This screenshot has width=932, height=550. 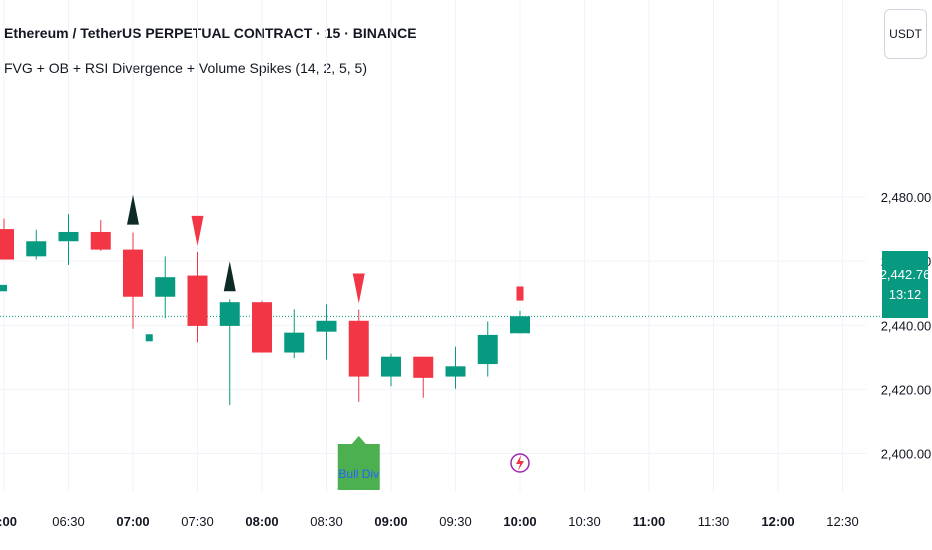 What do you see at coordinates (906, 454) in the screenshot?
I see `price-axis-label: 2,400.00` at bounding box center [906, 454].